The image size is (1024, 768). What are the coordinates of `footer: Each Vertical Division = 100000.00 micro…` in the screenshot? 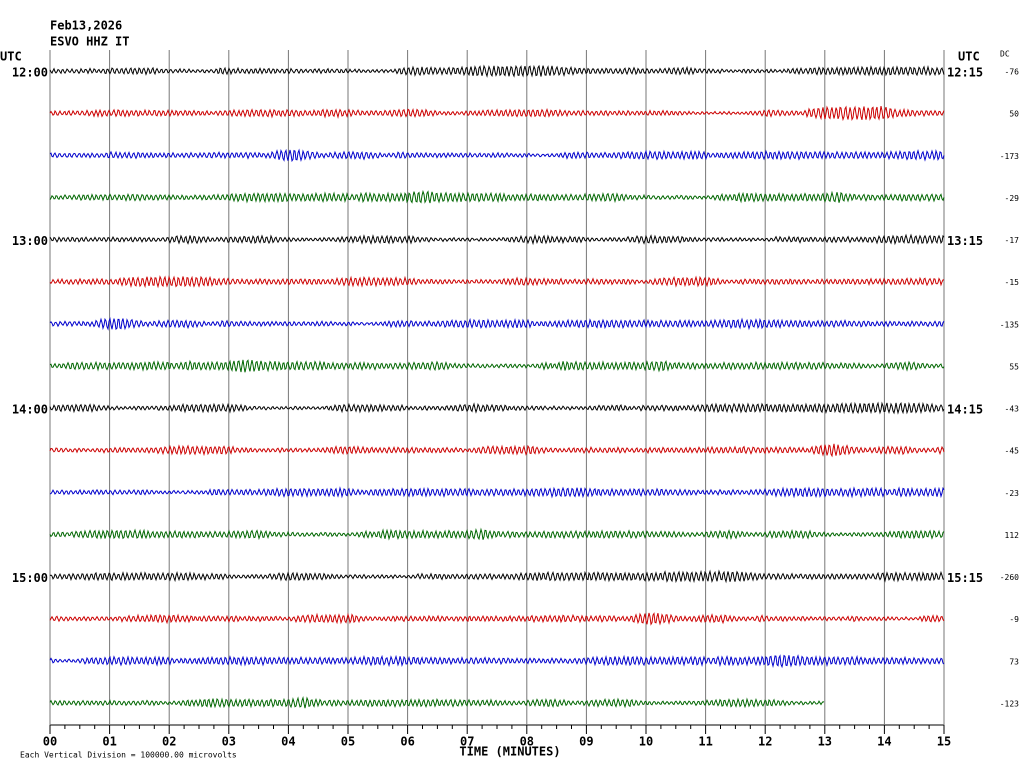 It's located at (128, 755).